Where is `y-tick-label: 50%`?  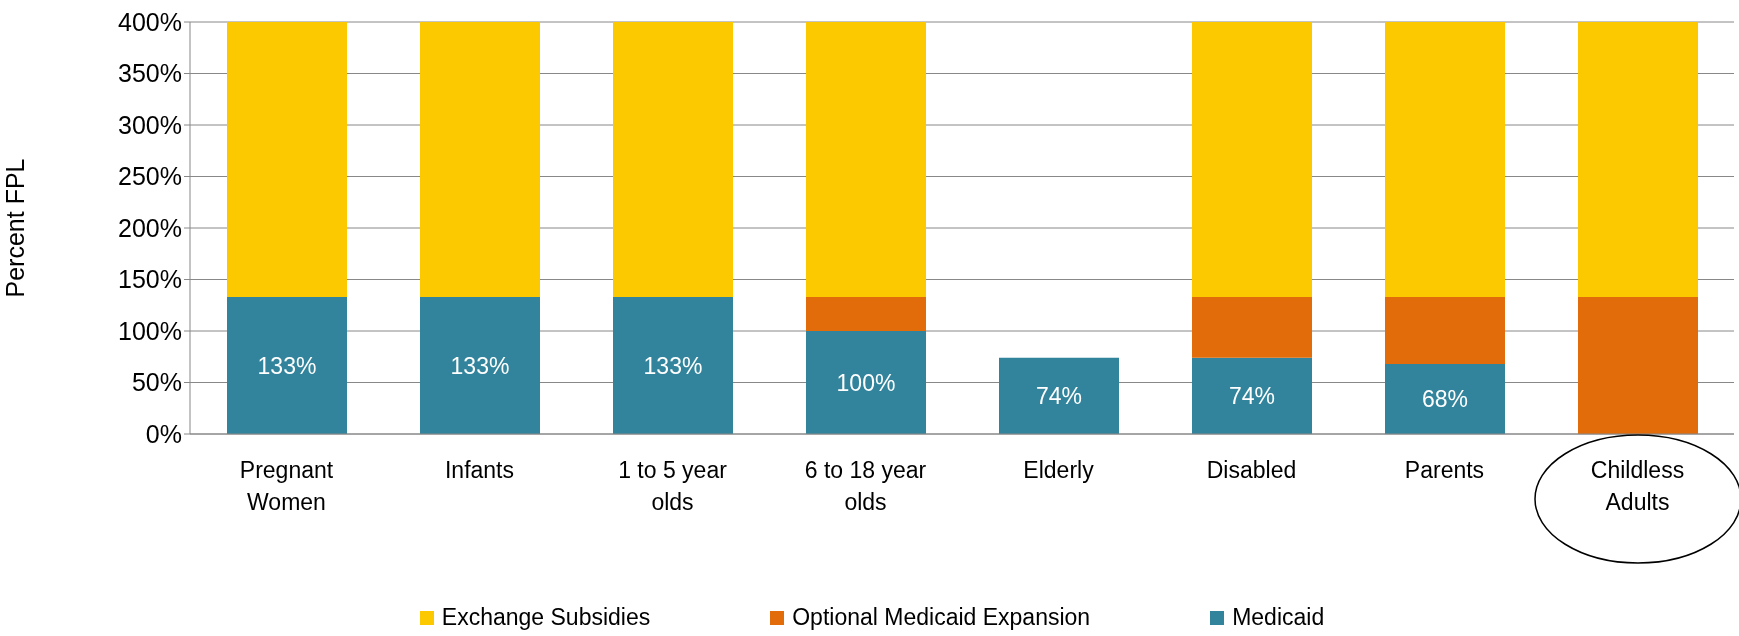 y-tick-label: 50% is located at coordinates (156, 382).